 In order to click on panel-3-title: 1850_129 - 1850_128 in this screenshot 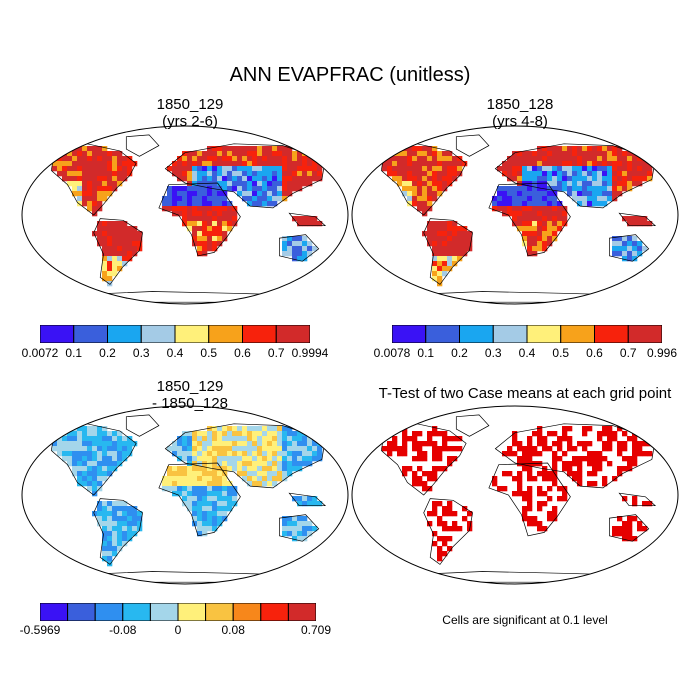, I will do `click(190, 395)`.